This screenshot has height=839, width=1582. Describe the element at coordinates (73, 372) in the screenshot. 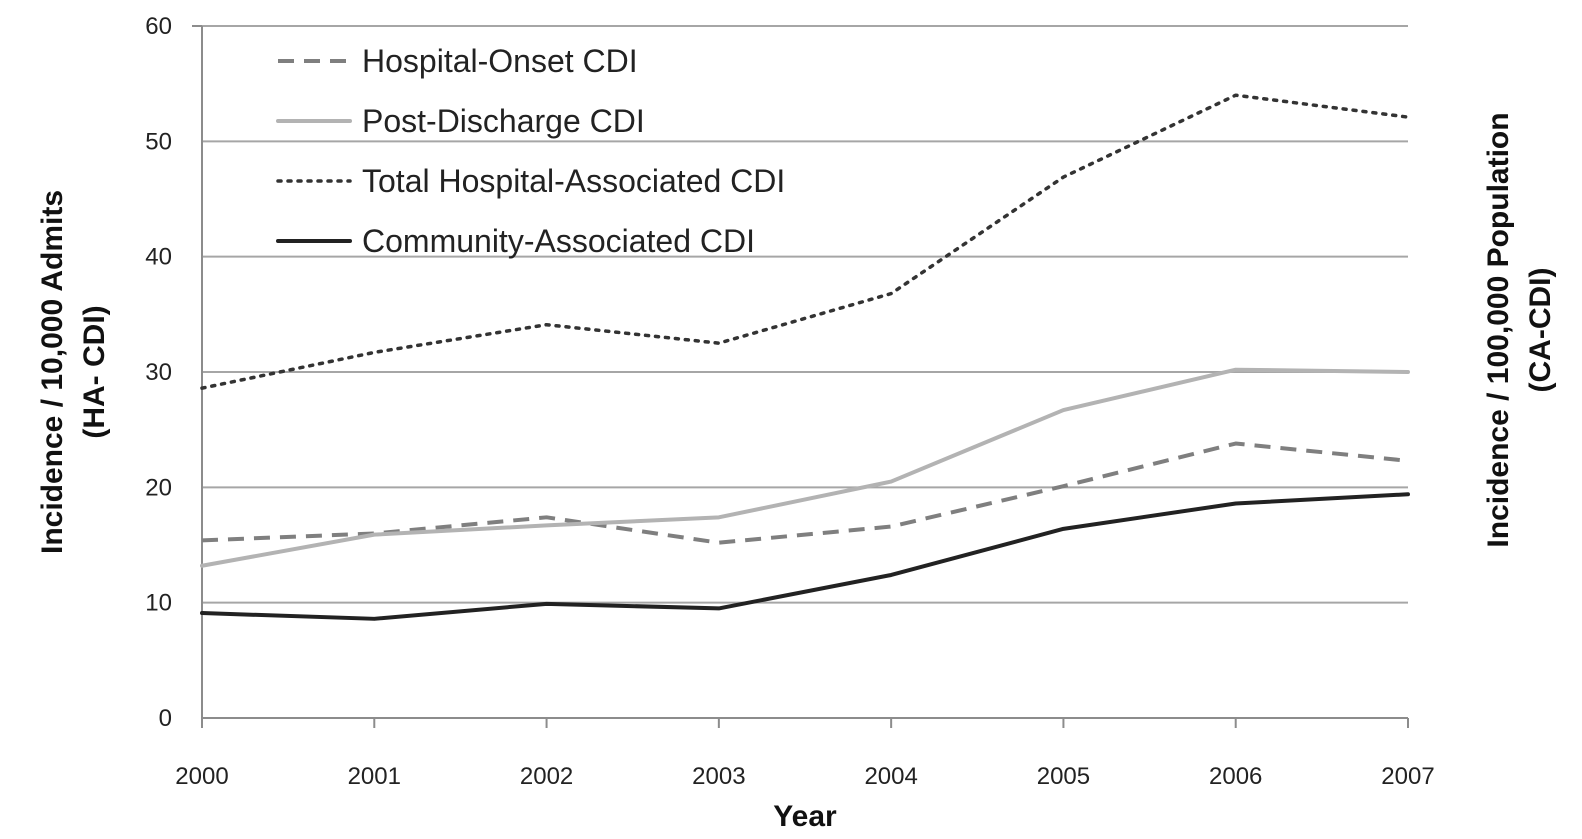

I see `y-axis-title-left: Incidence / 10,000 Admits (HA- CDI)` at that location.